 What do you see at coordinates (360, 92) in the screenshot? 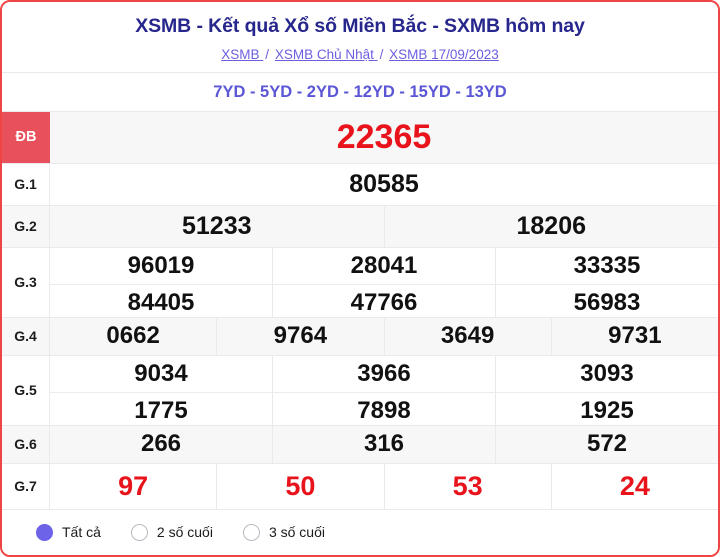
I see `sub-banner-codes: 7YD - 5YD - 2YD - 12YD - 15YD - 13YD` at bounding box center [360, 92].